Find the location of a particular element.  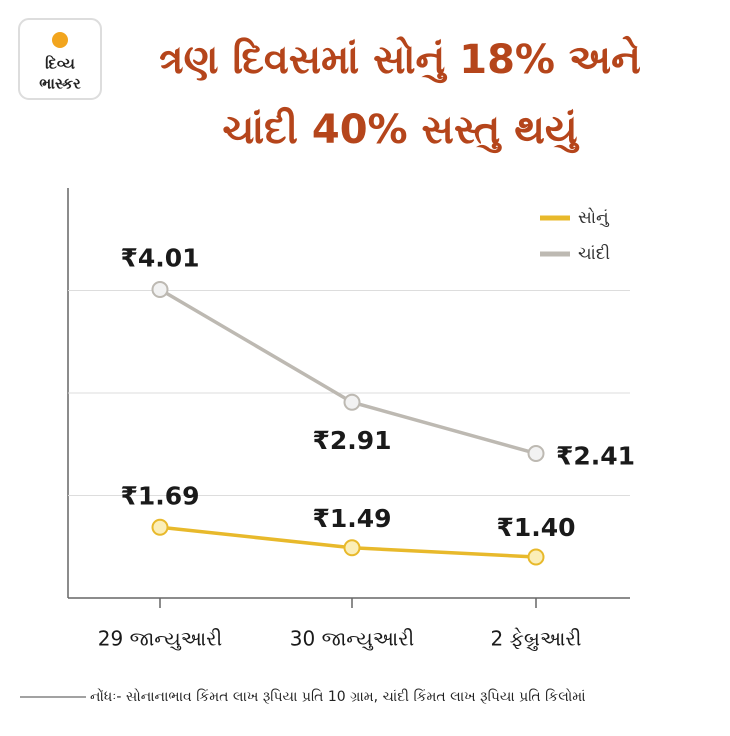

legend-label: સોનું is located at coordinates (594, 217).